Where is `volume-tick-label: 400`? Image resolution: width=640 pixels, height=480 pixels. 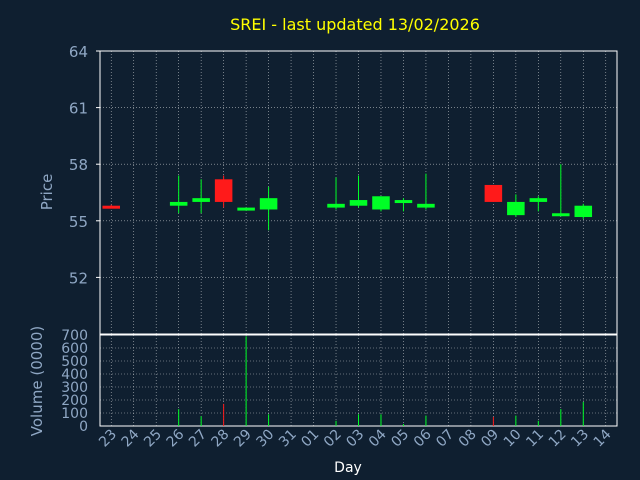
volume-tick-label: 400 is located at coordinates (74, 375).